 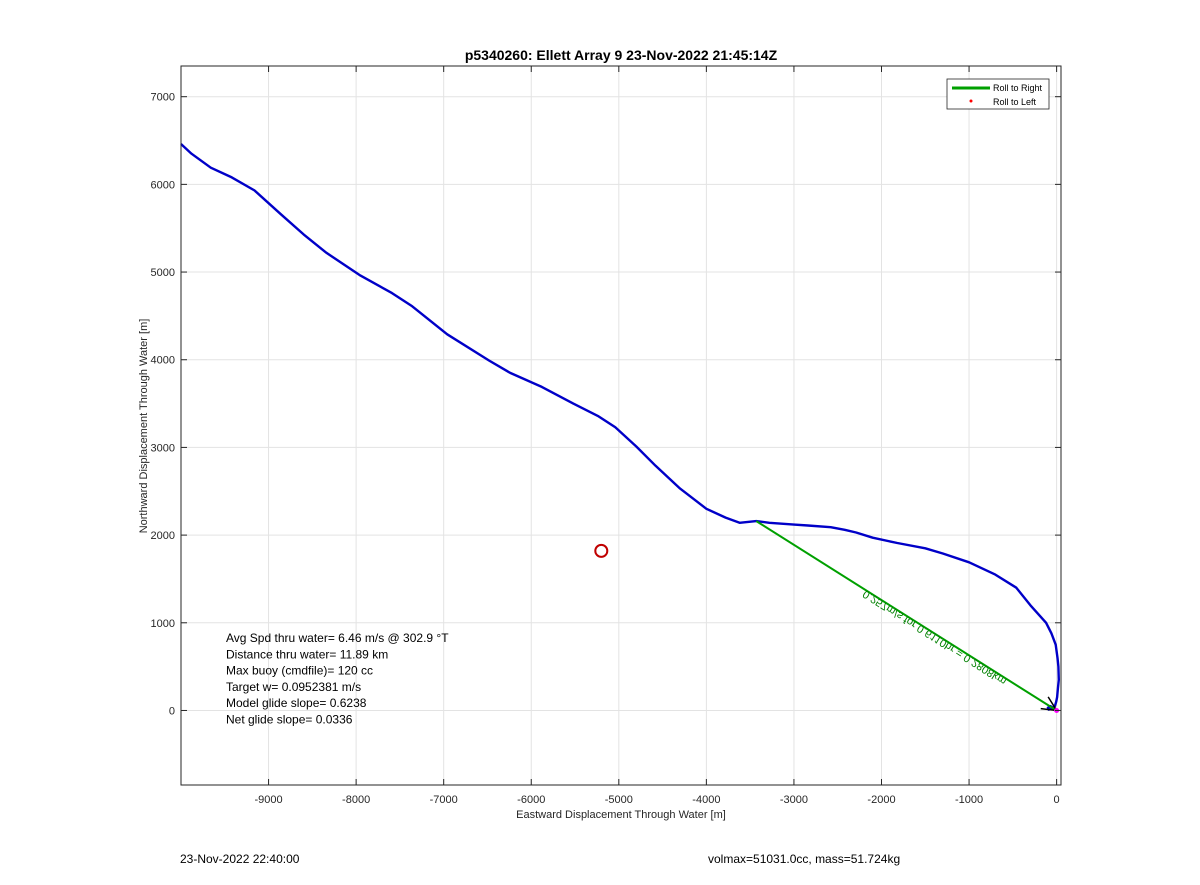 I want to click on y-tick-label: 5000, so click(x=163, y=273).